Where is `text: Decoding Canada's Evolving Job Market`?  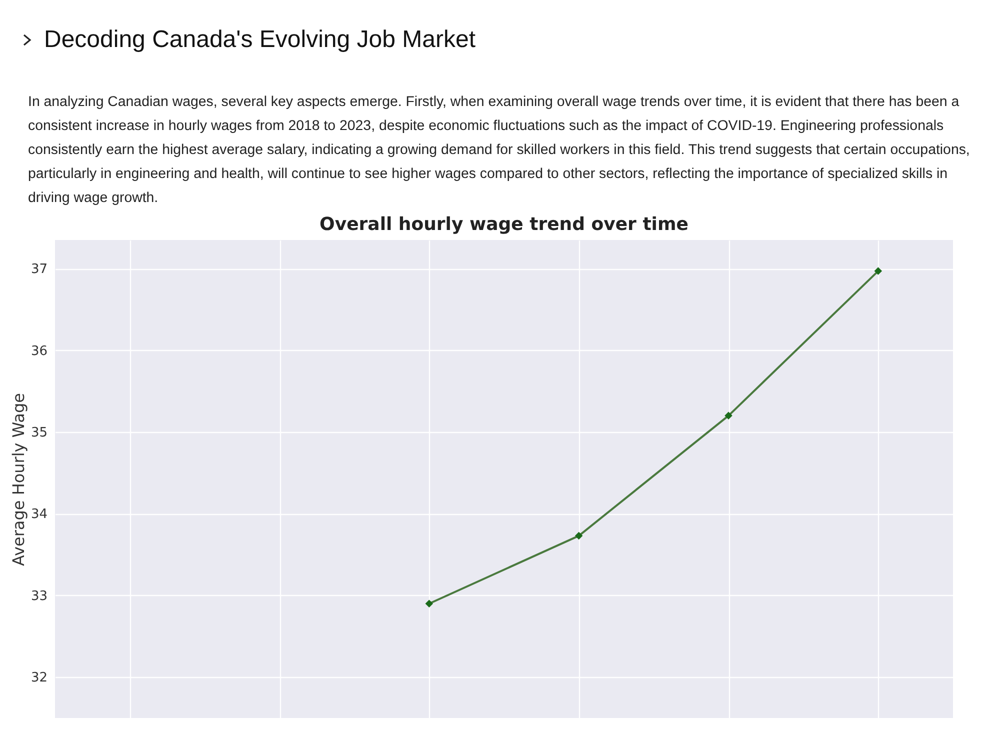
text: Decoding Canada's Evolving Job Market is located at coordinates (260, 40).